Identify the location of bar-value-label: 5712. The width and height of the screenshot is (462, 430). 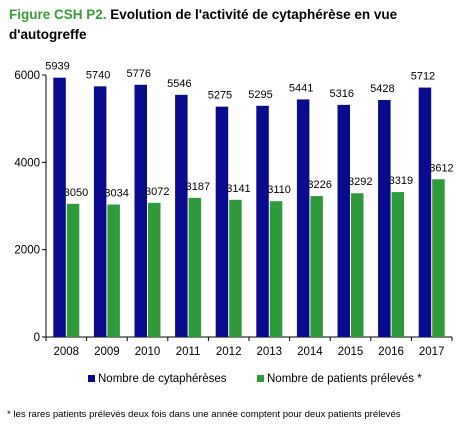
(423, 77).